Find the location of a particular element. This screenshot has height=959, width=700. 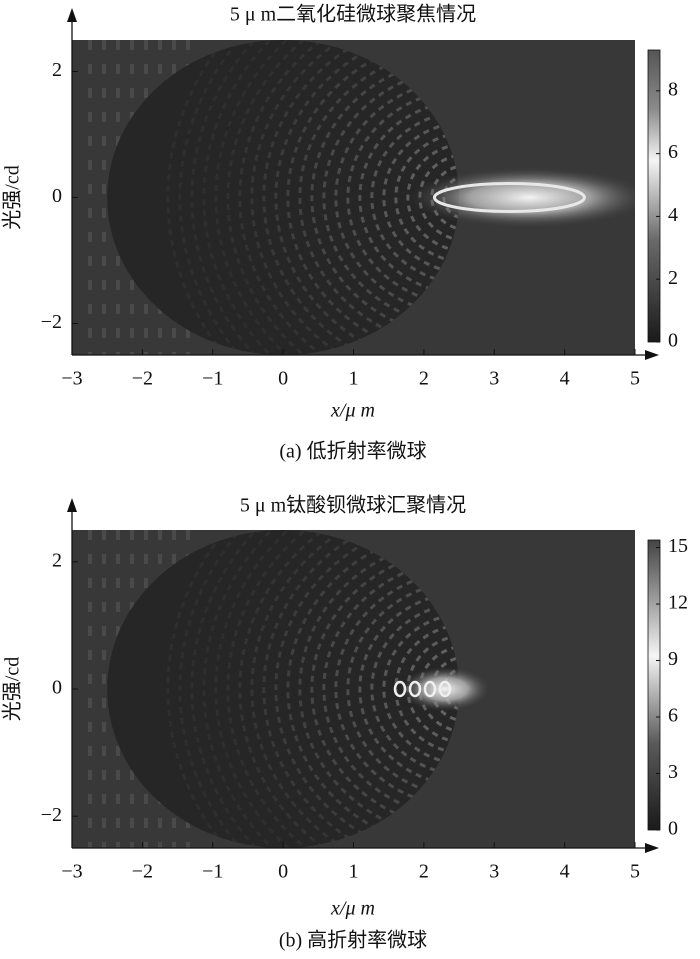

colorbar-tick-label: 15 is located at coordinates (678, 546).